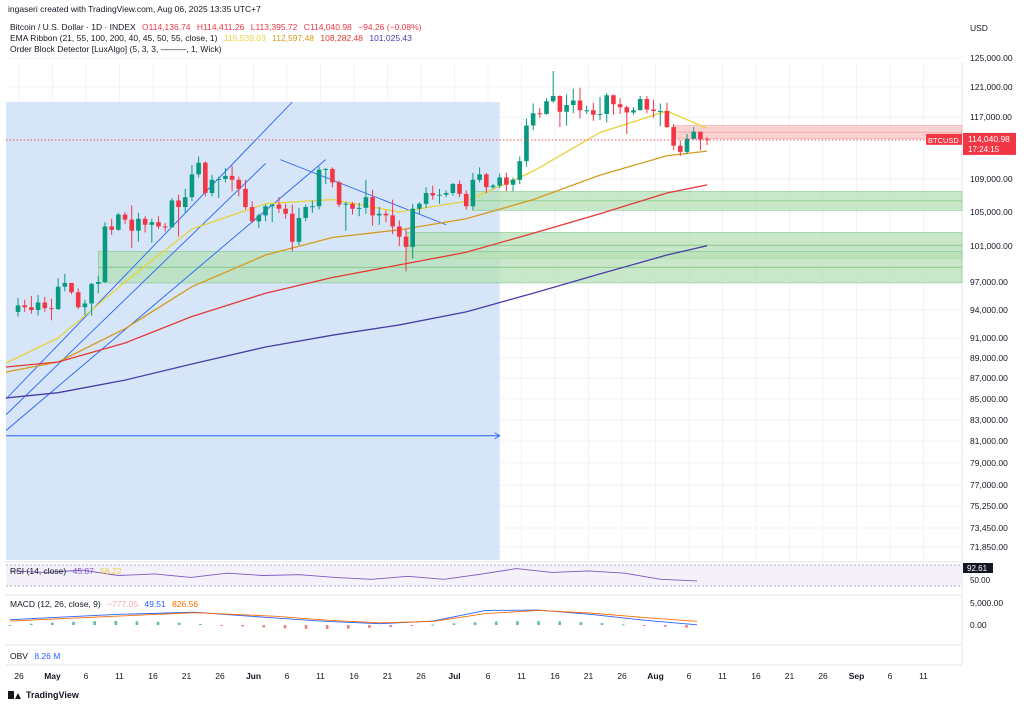  I want to click on time-tick-label: Jul, so click(454, 676).